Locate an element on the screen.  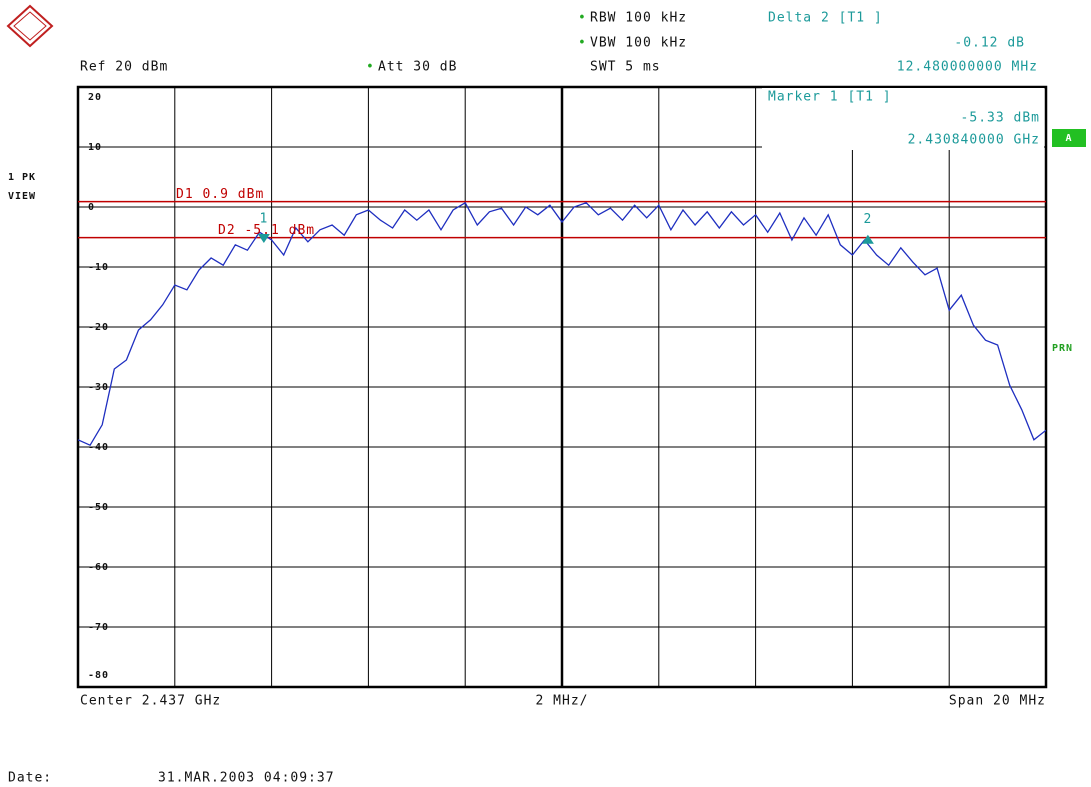
y-tick-label: -20 is located at coordinates (98, 327).